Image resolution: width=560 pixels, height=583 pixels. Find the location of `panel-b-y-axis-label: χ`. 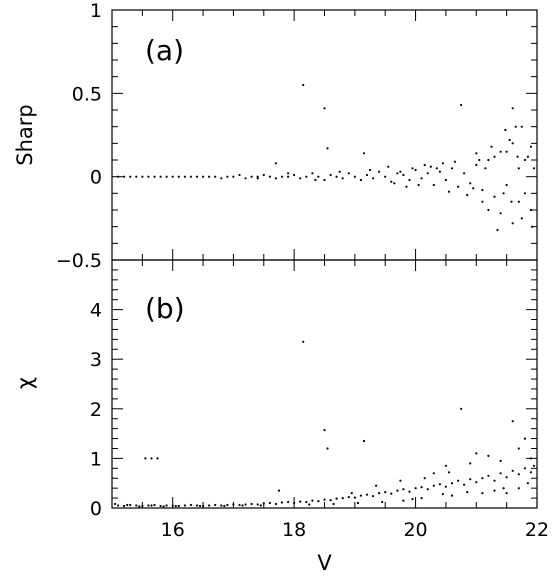

panel-b-y-axis-label: χ is located at coordinates (25, 383).